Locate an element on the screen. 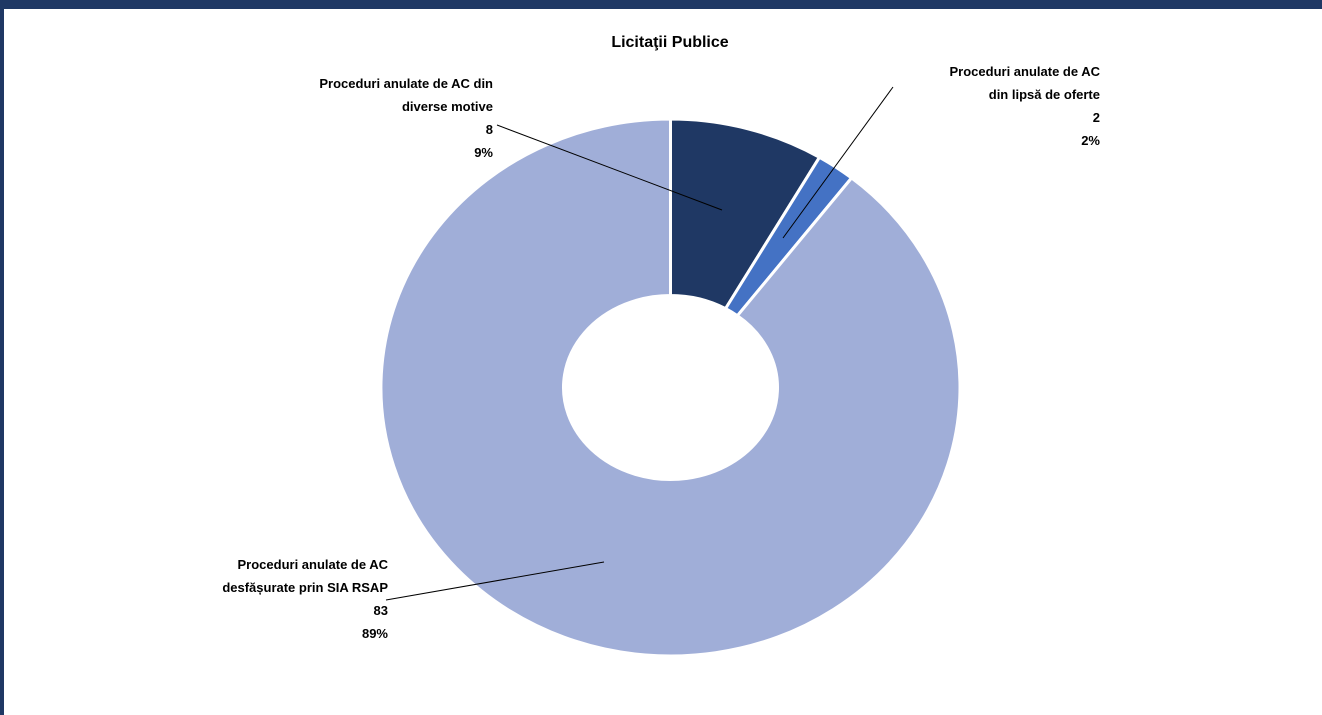 Image resolution: width=1322 pixels, height=715 pixels. frame-bar is located at coordinates (661, 4).